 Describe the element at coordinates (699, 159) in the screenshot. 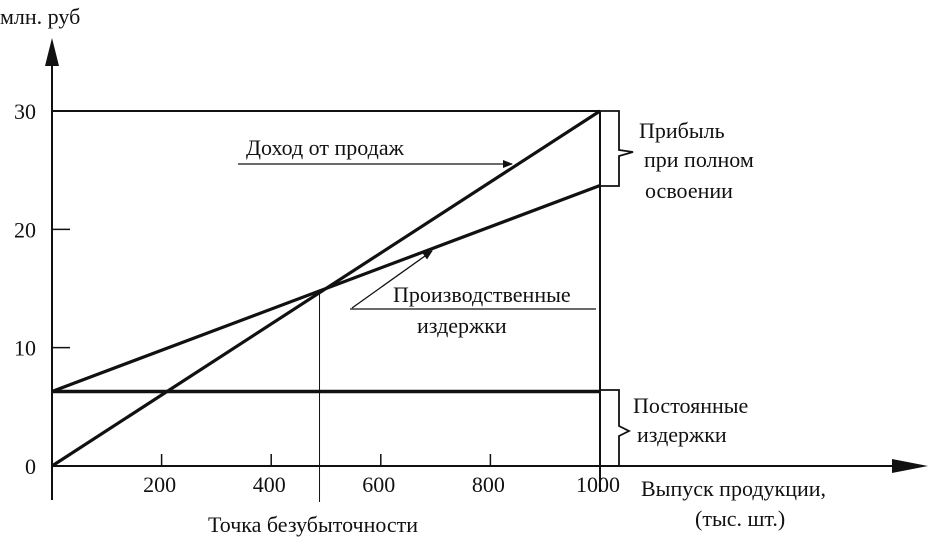

I see `profit-label-2: при полном` at that location.